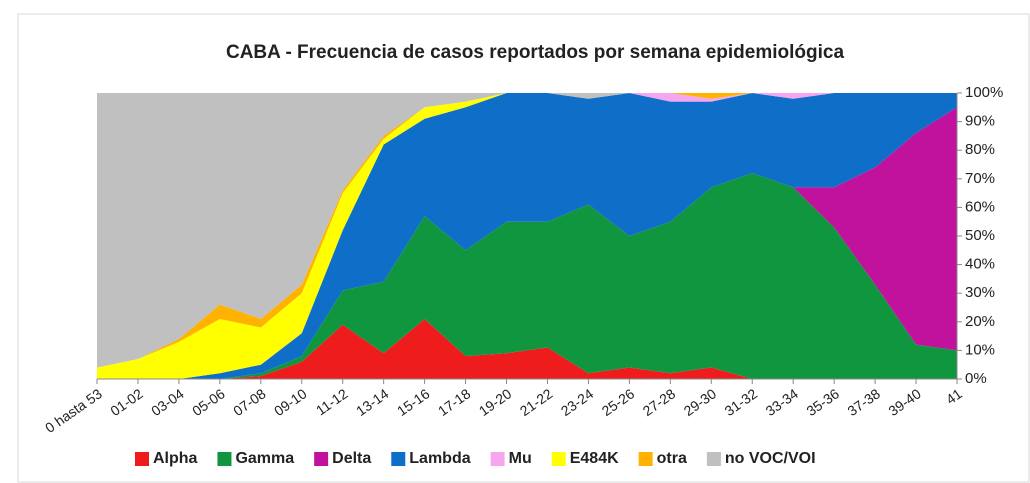  What do you see at coordinates (351, 458) in the screenshot?
I see `legend-label: Delta` at bounding box center [351, 458].